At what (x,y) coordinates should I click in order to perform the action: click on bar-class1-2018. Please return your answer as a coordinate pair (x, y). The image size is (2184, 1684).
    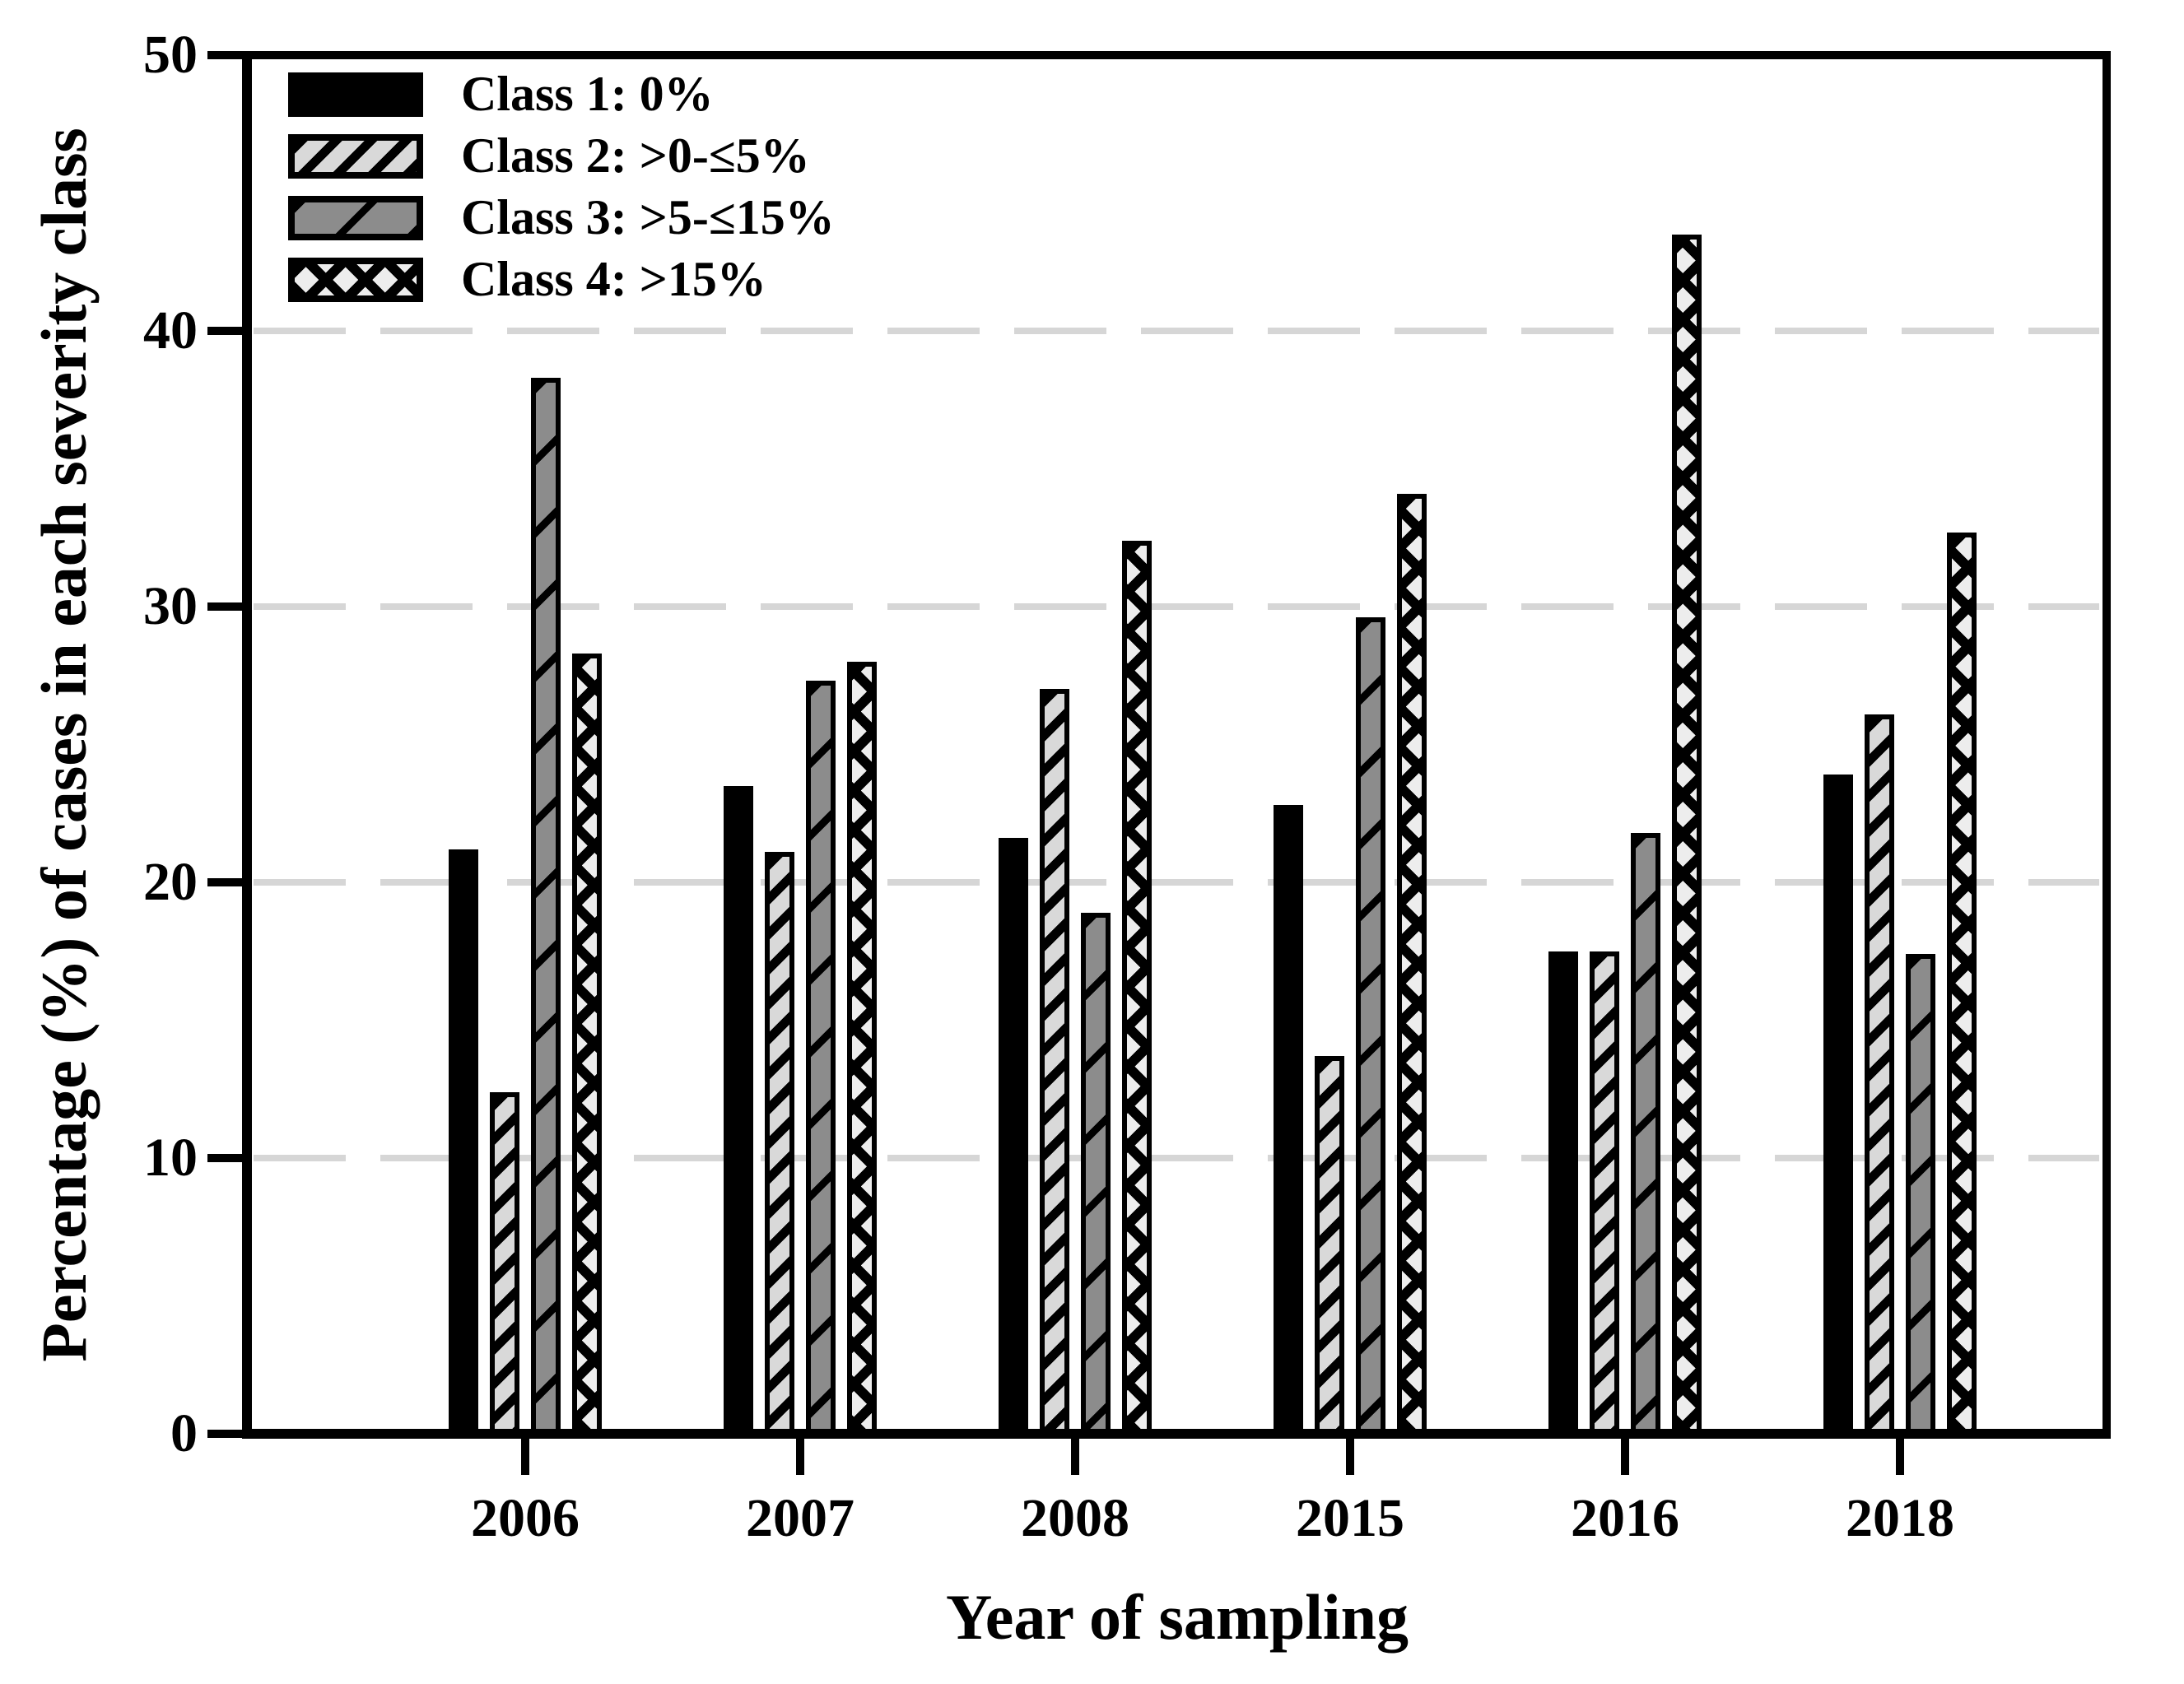
    Looking at the image, I should click on (1838, 1104).